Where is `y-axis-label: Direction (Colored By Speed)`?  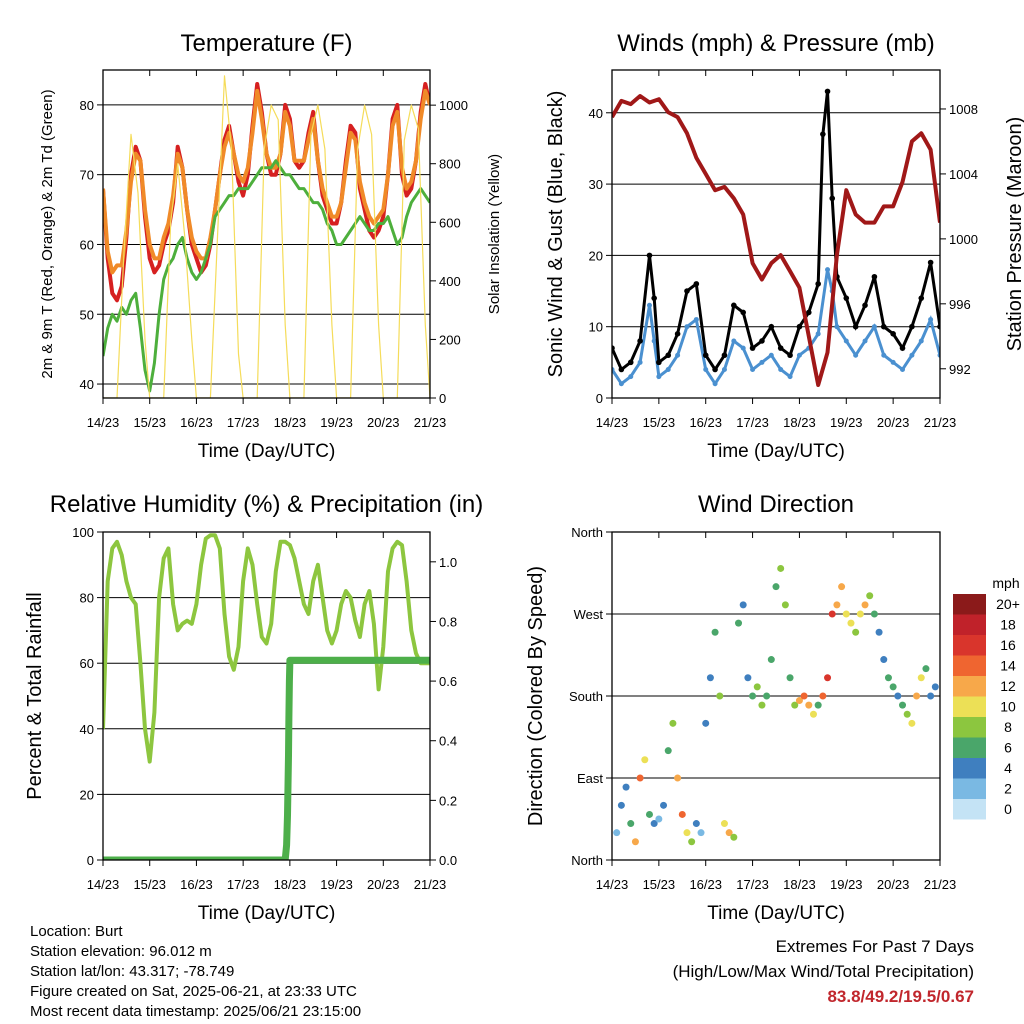 y-axis-label: Direction (Colored By Speed) is located at coordinates (536, 696).